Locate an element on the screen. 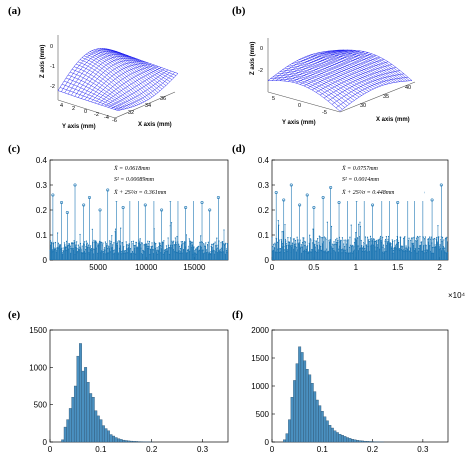 The image size is (474, 474). x-tick-label: 0.3 is located at coordinates (423, 449).